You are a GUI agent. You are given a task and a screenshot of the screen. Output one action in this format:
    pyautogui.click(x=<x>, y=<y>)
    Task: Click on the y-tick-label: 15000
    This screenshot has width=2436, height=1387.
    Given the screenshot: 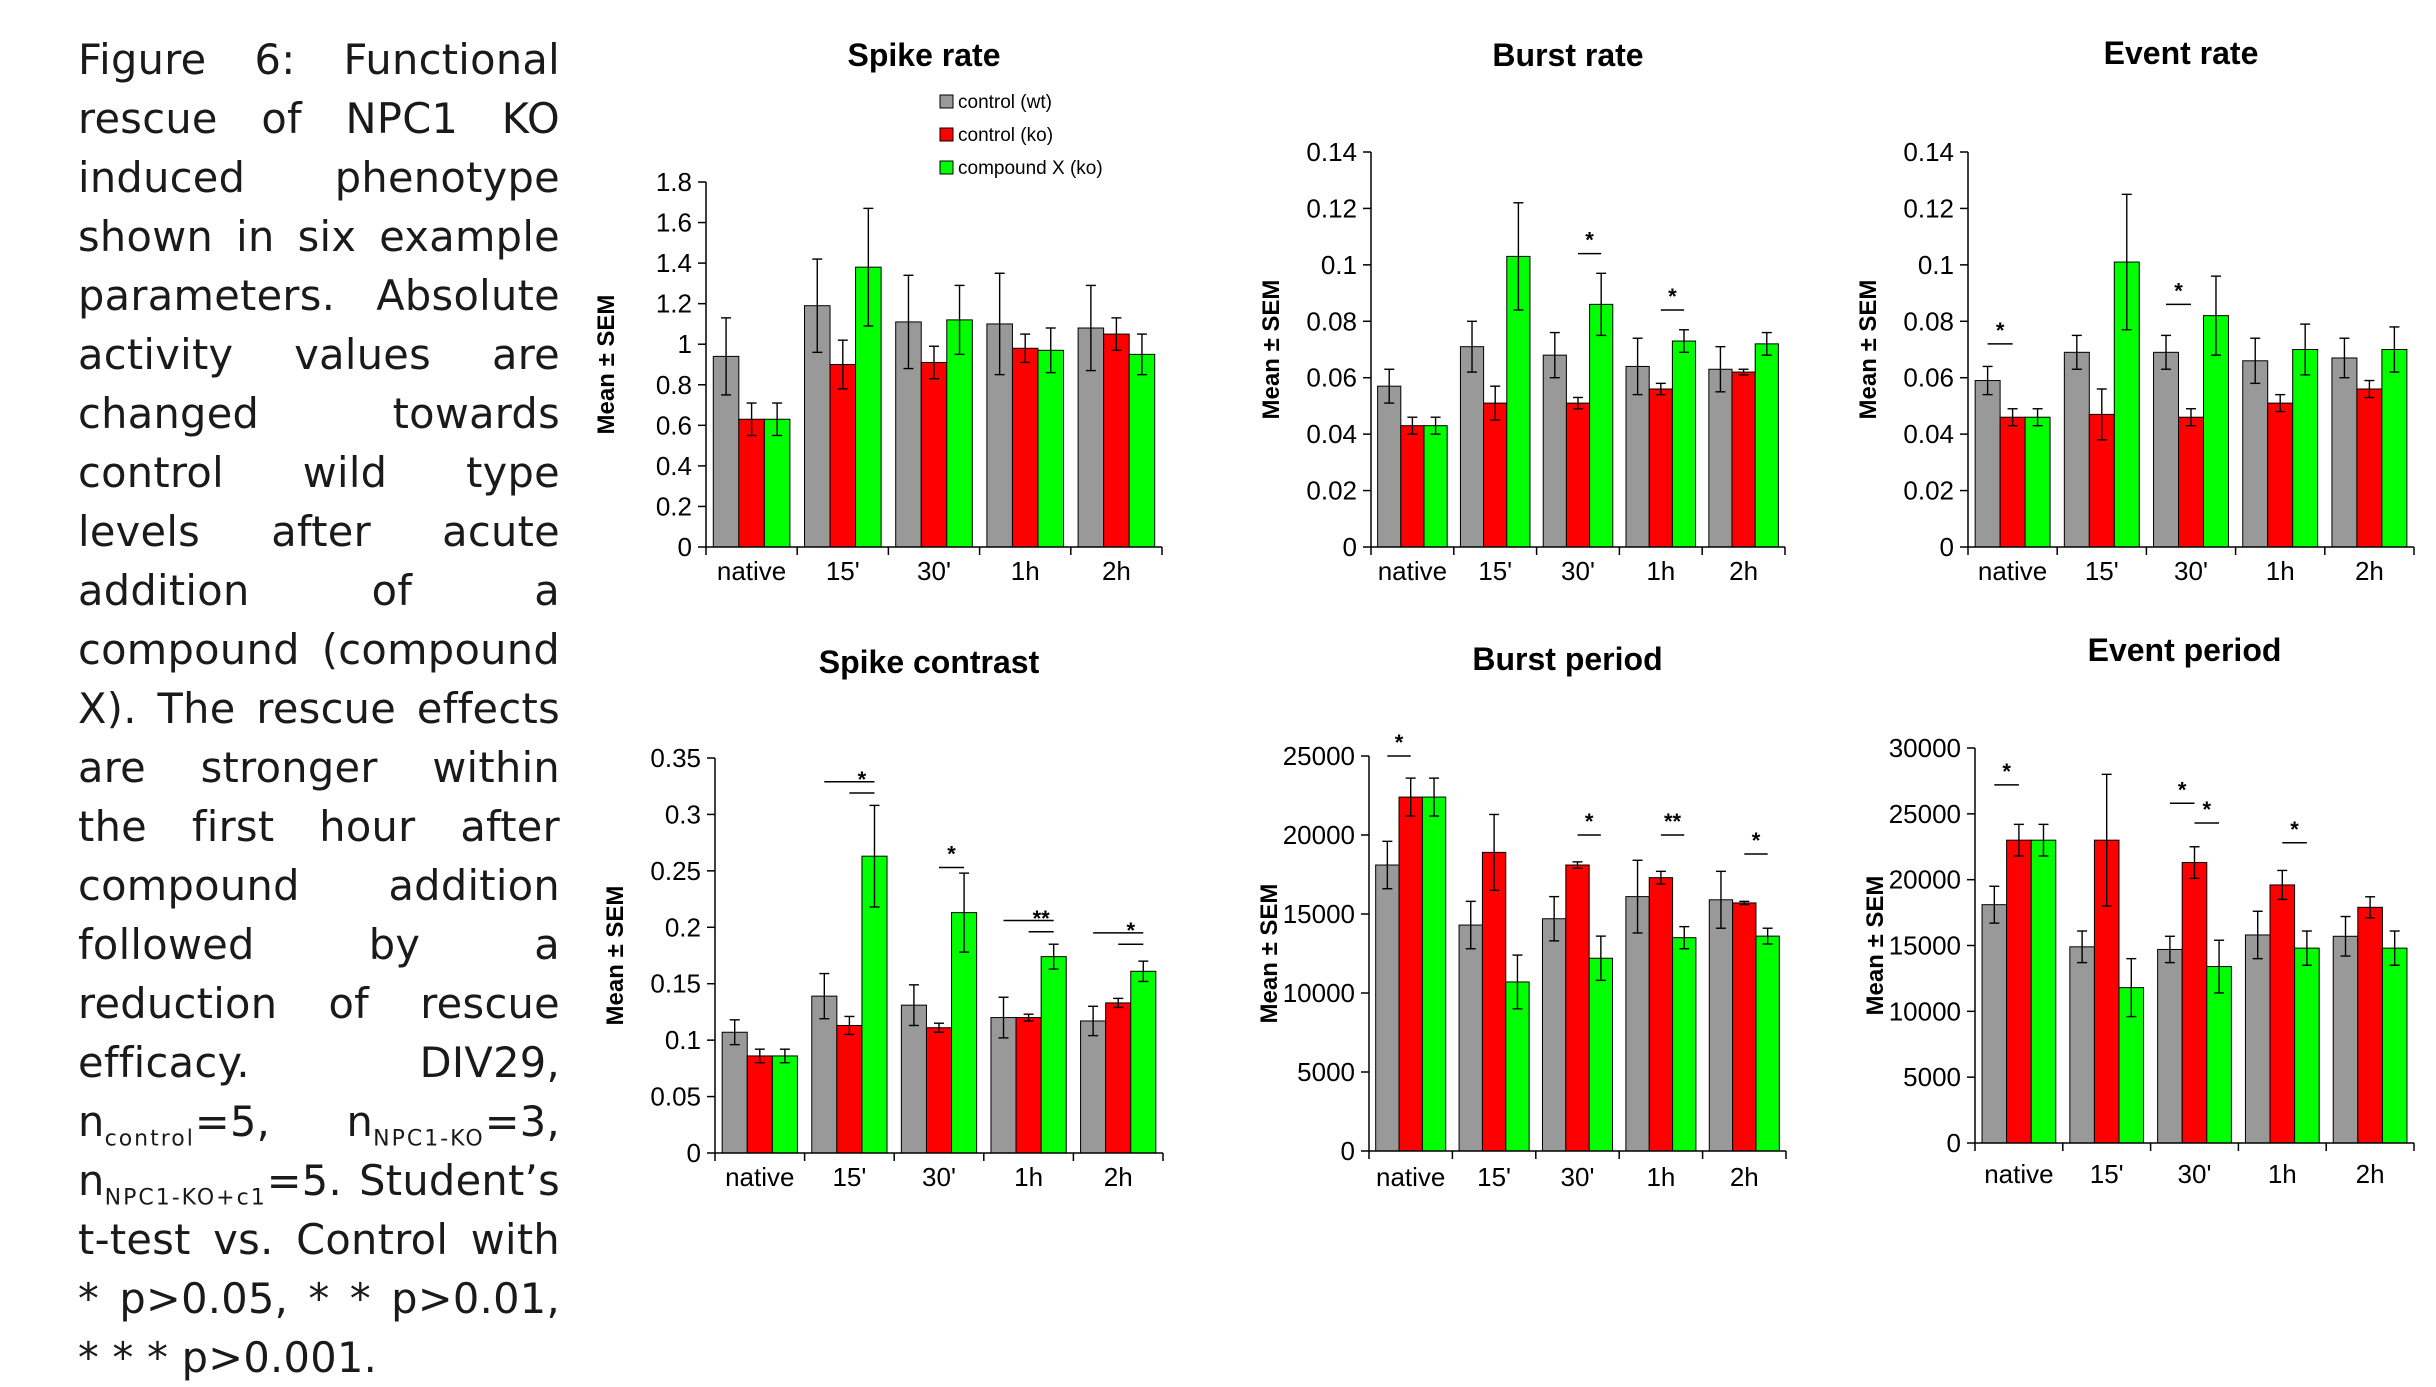 What is the action you would take?
    pyautogui.click(x=1319, y=914)
    